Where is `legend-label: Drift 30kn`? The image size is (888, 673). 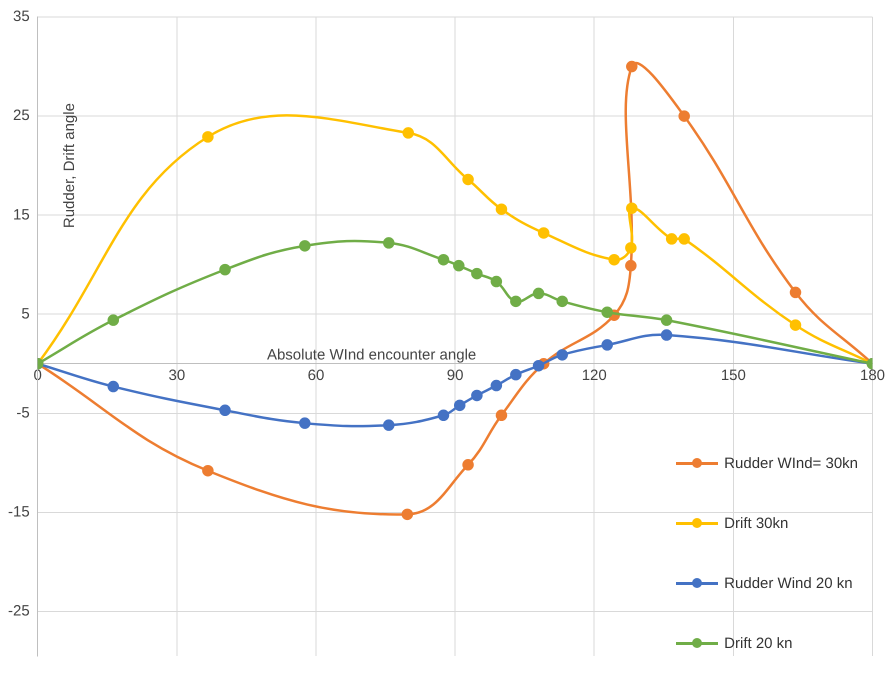 legend-label: Drift 30kn is located at coordinates (756, 523).